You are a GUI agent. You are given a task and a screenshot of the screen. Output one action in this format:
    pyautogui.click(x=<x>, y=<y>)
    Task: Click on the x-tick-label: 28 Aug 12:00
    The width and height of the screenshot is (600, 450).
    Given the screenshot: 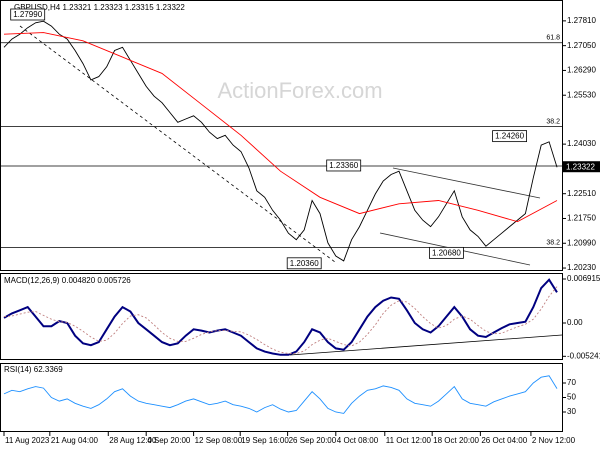 What is the action you would take?
    pyautogui.click(x=133, y=440)
    